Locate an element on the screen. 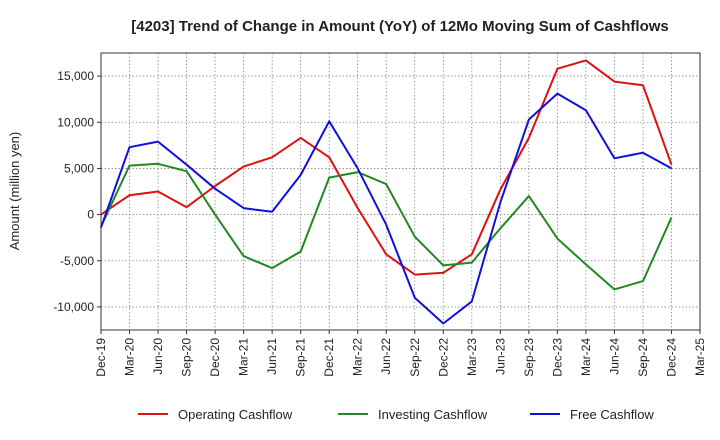 The width and height of the screenshot is (720, 440). legend-label: Free Cashflow is located at coordinates (612, 414).